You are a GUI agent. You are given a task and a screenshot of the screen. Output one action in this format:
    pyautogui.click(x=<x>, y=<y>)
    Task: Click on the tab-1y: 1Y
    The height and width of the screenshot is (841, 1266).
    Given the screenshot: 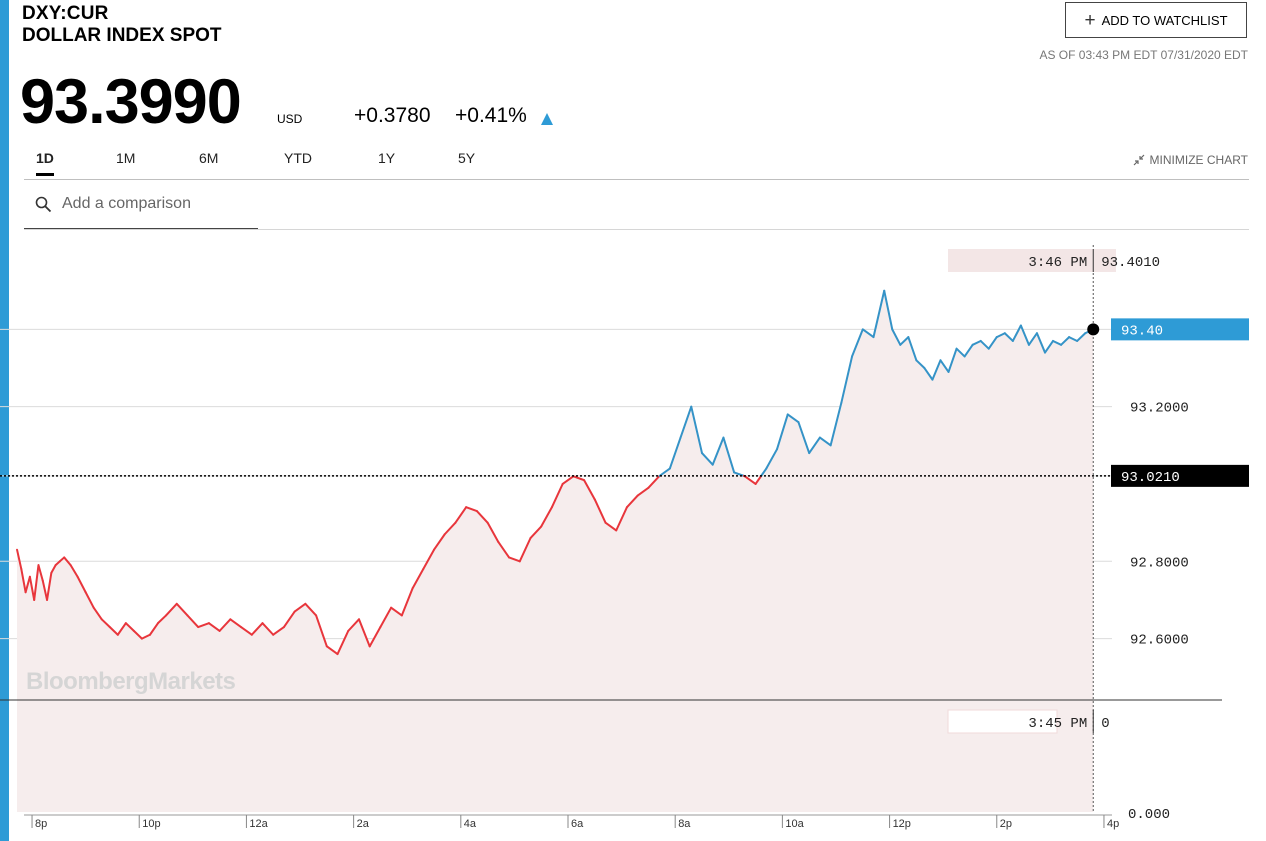 What is the action you would take?
    pyautogui.click(x=387, y=158)
    